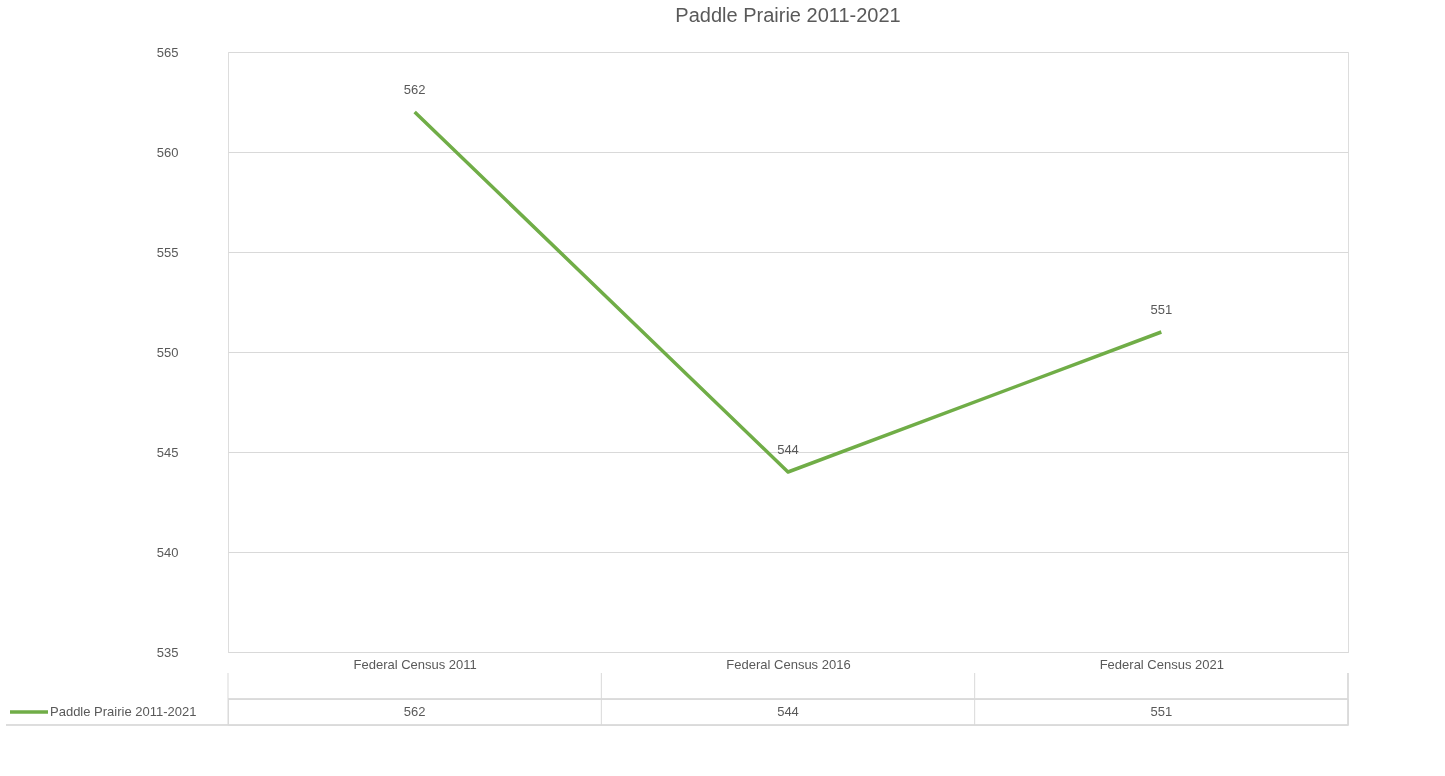 Image resolution: width=1445 pixels, height=776 pixels. What do you see at coordinates (1161, 309) in the screenshot?
I see `text: 551` at bounding box center [1161, 309].